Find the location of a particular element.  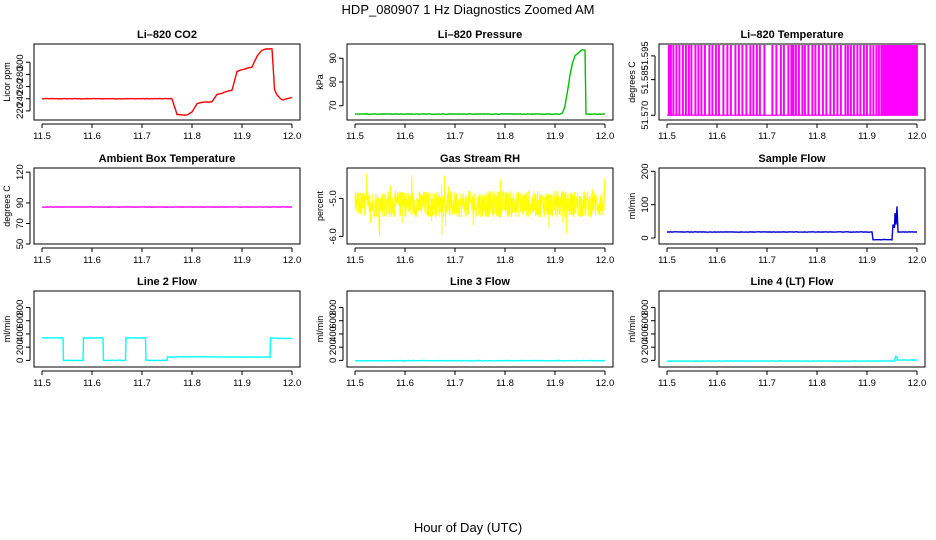

panel-title: Sample Flow is located at coordinates (792, 159).